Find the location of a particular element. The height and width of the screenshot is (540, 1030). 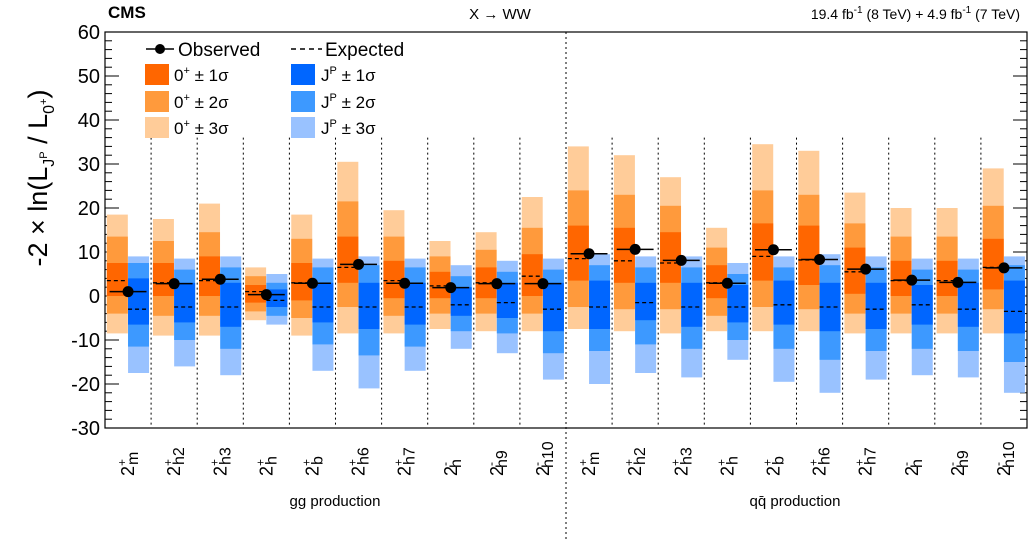

y-tick-label: 20 is located at coordinates (89, 209).